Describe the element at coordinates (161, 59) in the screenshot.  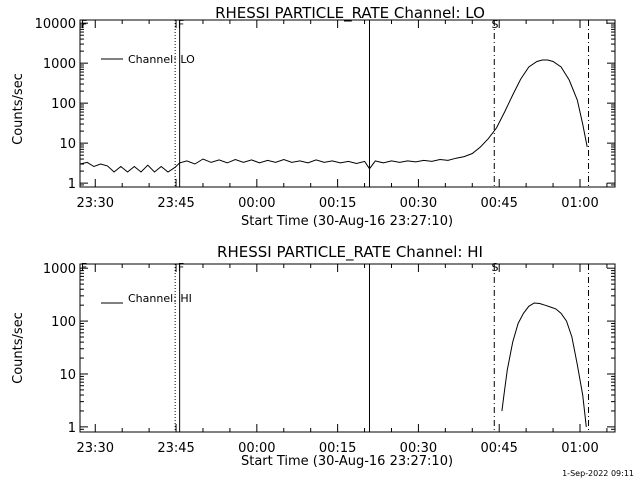
I see `legend-entry: Channel: LO` at that location.